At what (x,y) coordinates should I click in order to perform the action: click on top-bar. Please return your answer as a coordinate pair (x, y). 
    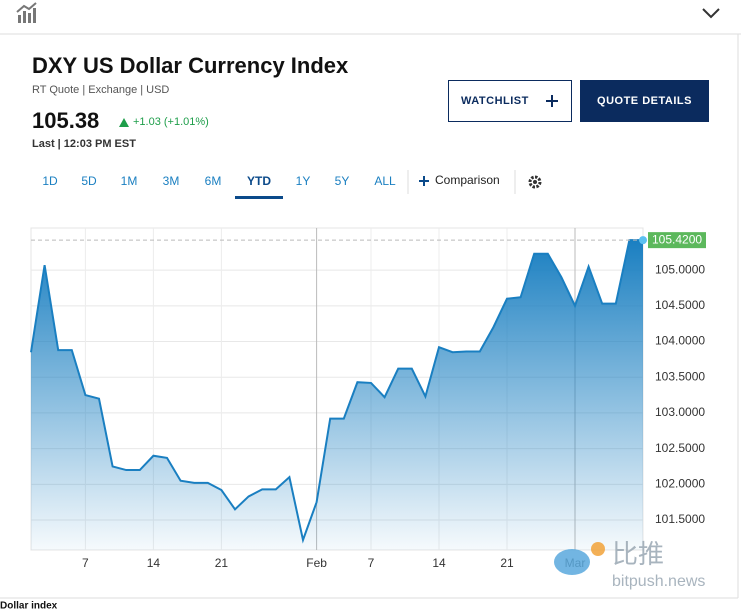
    Looking at the image, I should click on (370, 17).